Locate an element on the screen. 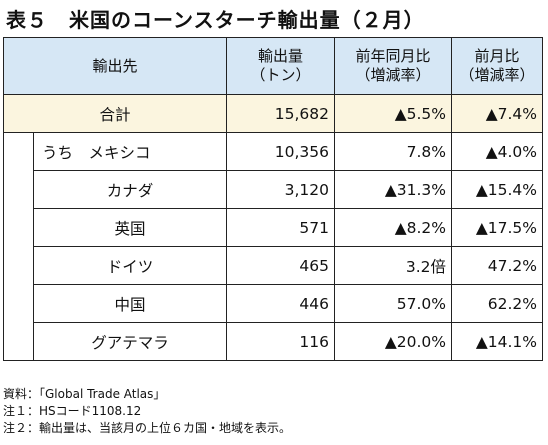 The image size is (548, 445). header-row: 輸出先 輸出量 （トン） 前年同月比 （増減率） 前月比 （増減率） is located at coordinates (273, 66).